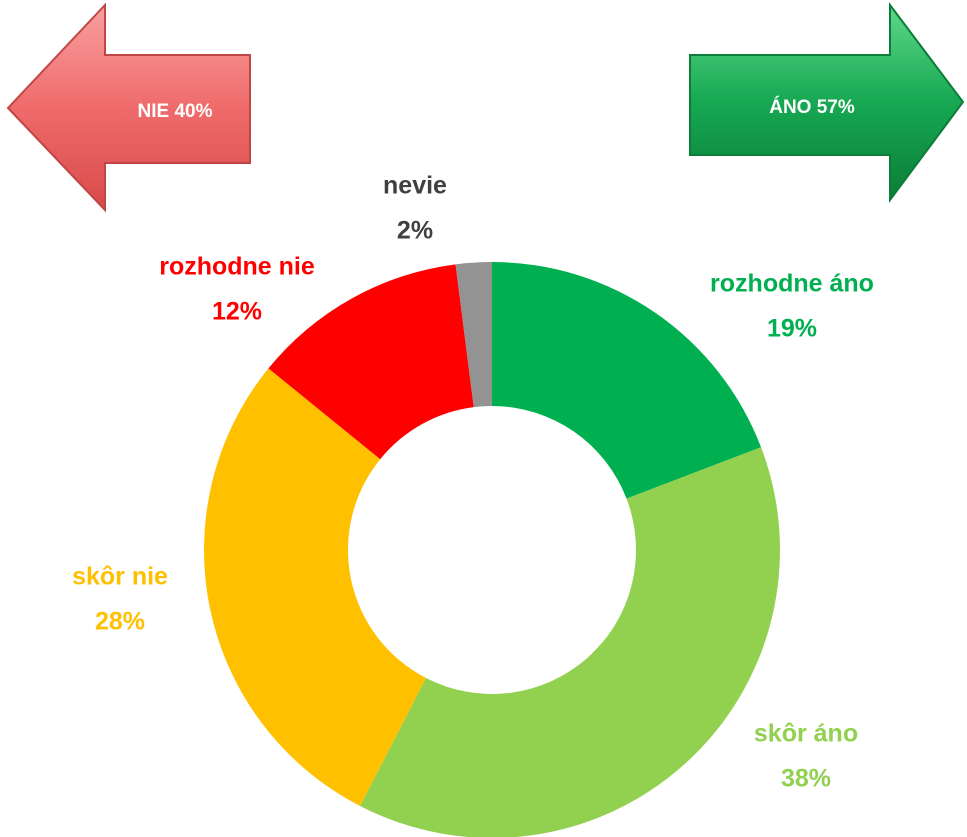 Image resolution: width=967 pixels, height=837 pixels. Describe the element at coordinates (128, 107) in the screenshot. I see `left-arrow` at that location.